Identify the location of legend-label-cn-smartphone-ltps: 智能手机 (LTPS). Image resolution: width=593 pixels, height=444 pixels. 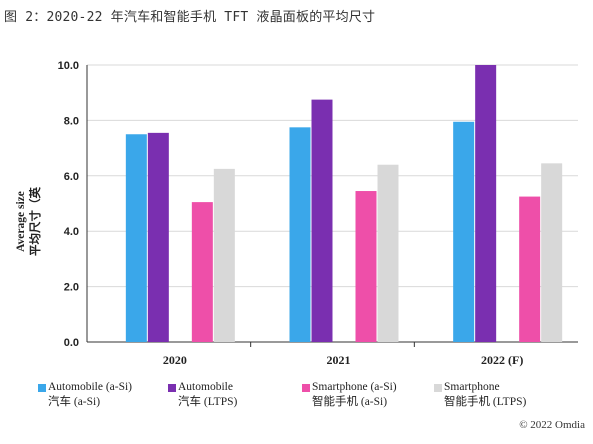
(485, 402).